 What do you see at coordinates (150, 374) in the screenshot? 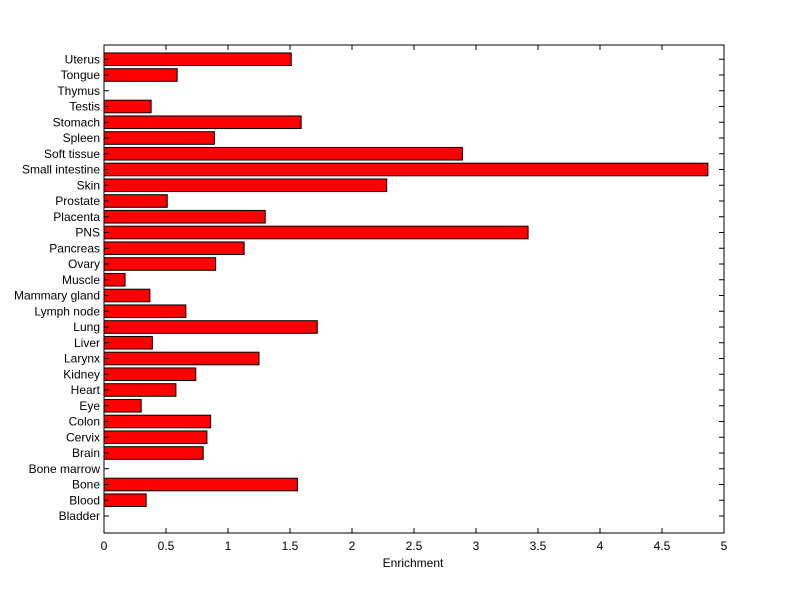
I see `bar-kidney` at bounding box center [150, 374].